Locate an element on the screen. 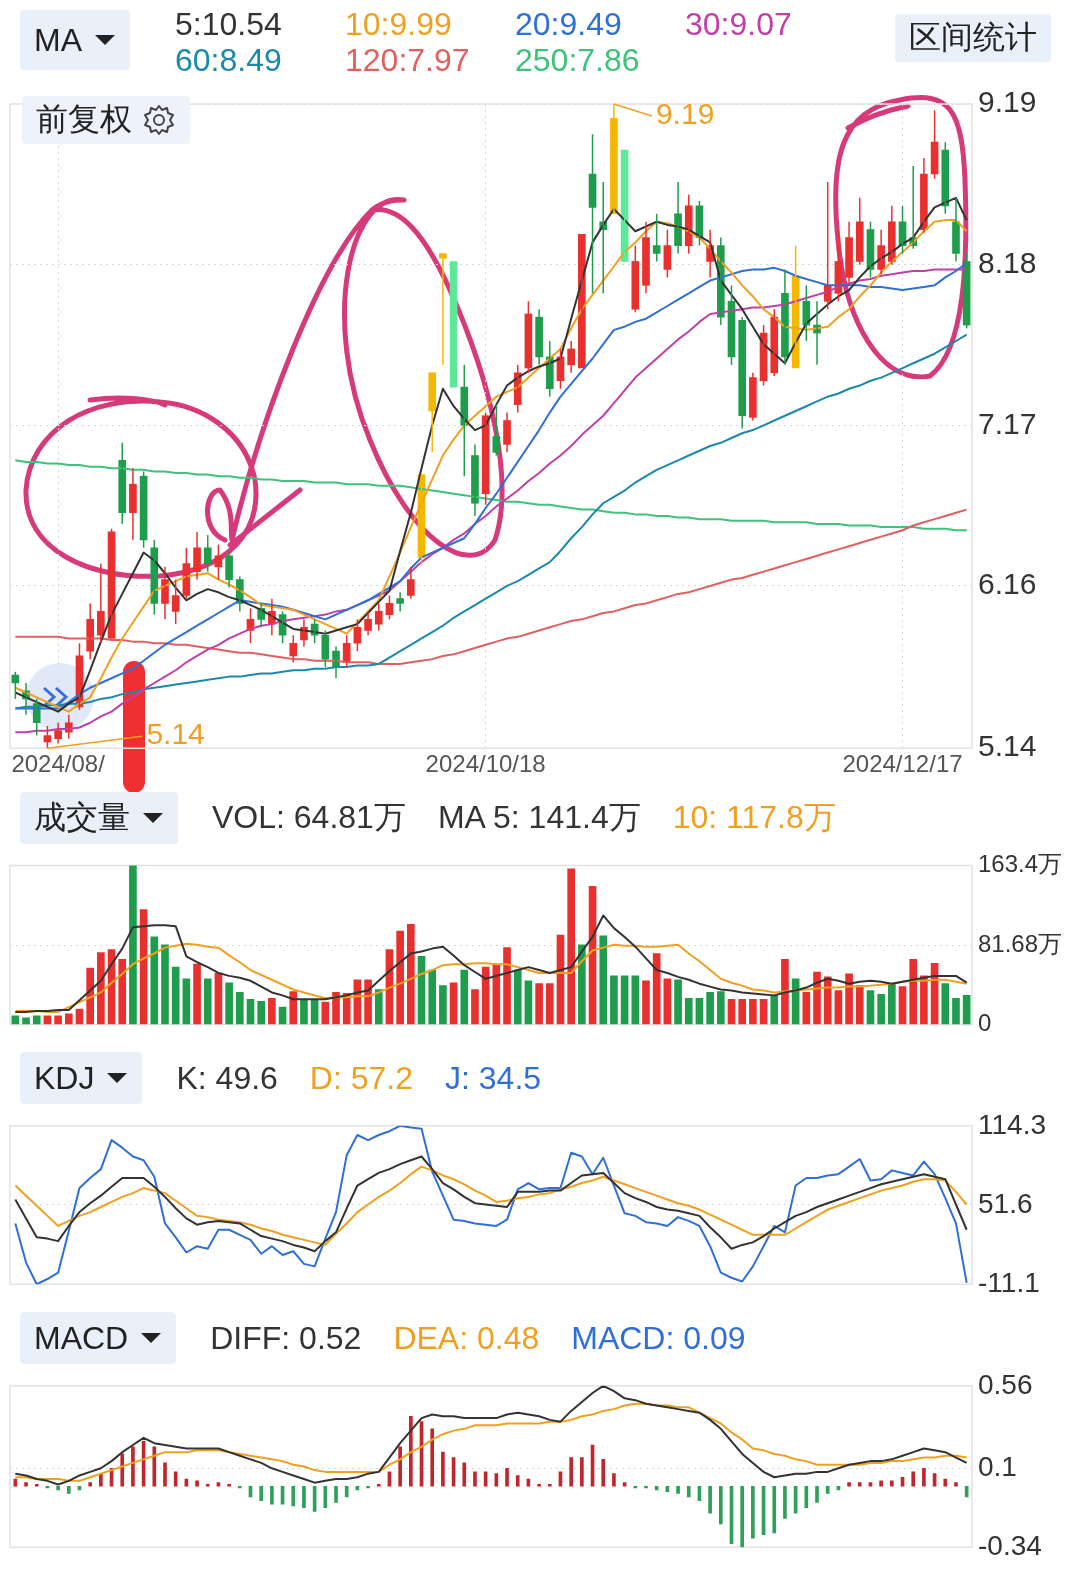  y-tick-label: 81.68万 is located at coordinates (1020, 943).